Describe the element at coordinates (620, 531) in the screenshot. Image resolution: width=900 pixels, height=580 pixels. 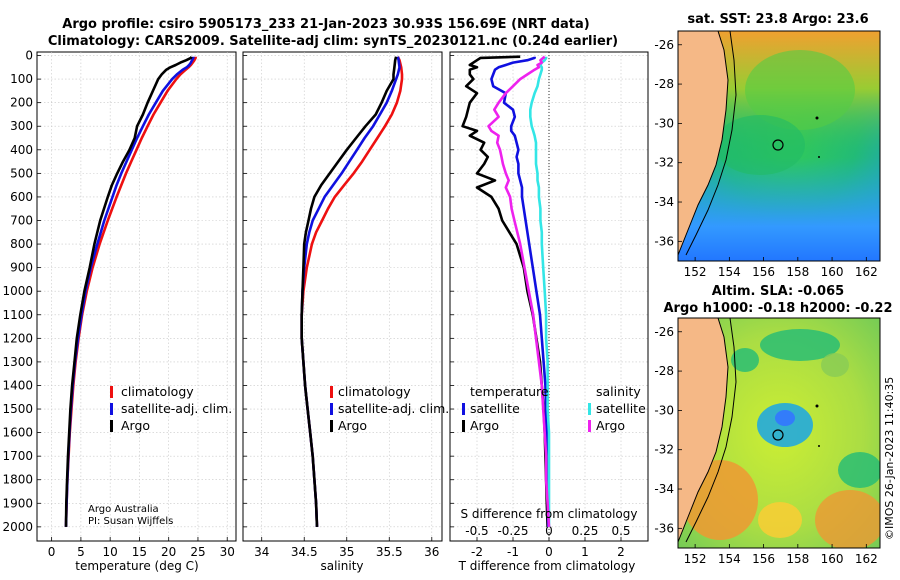
I see `s-difference-tick-label: 0.5` at that location.